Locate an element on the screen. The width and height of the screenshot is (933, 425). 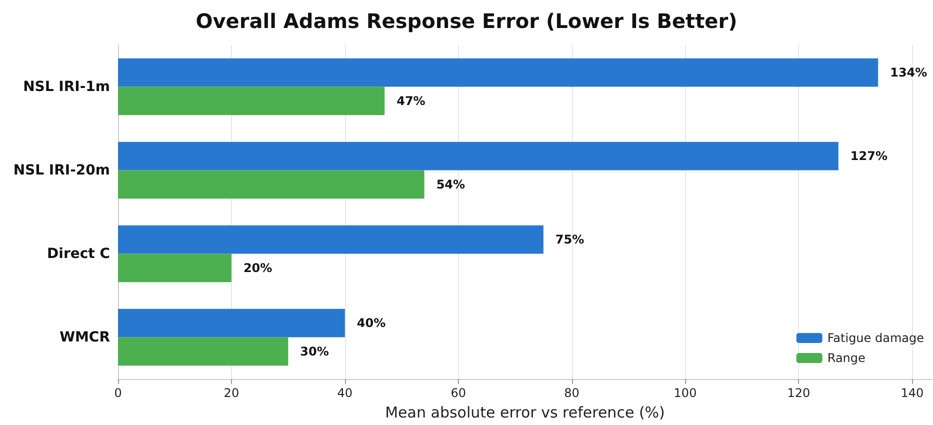
data-label: 47% is located at coordinates (411, 101).